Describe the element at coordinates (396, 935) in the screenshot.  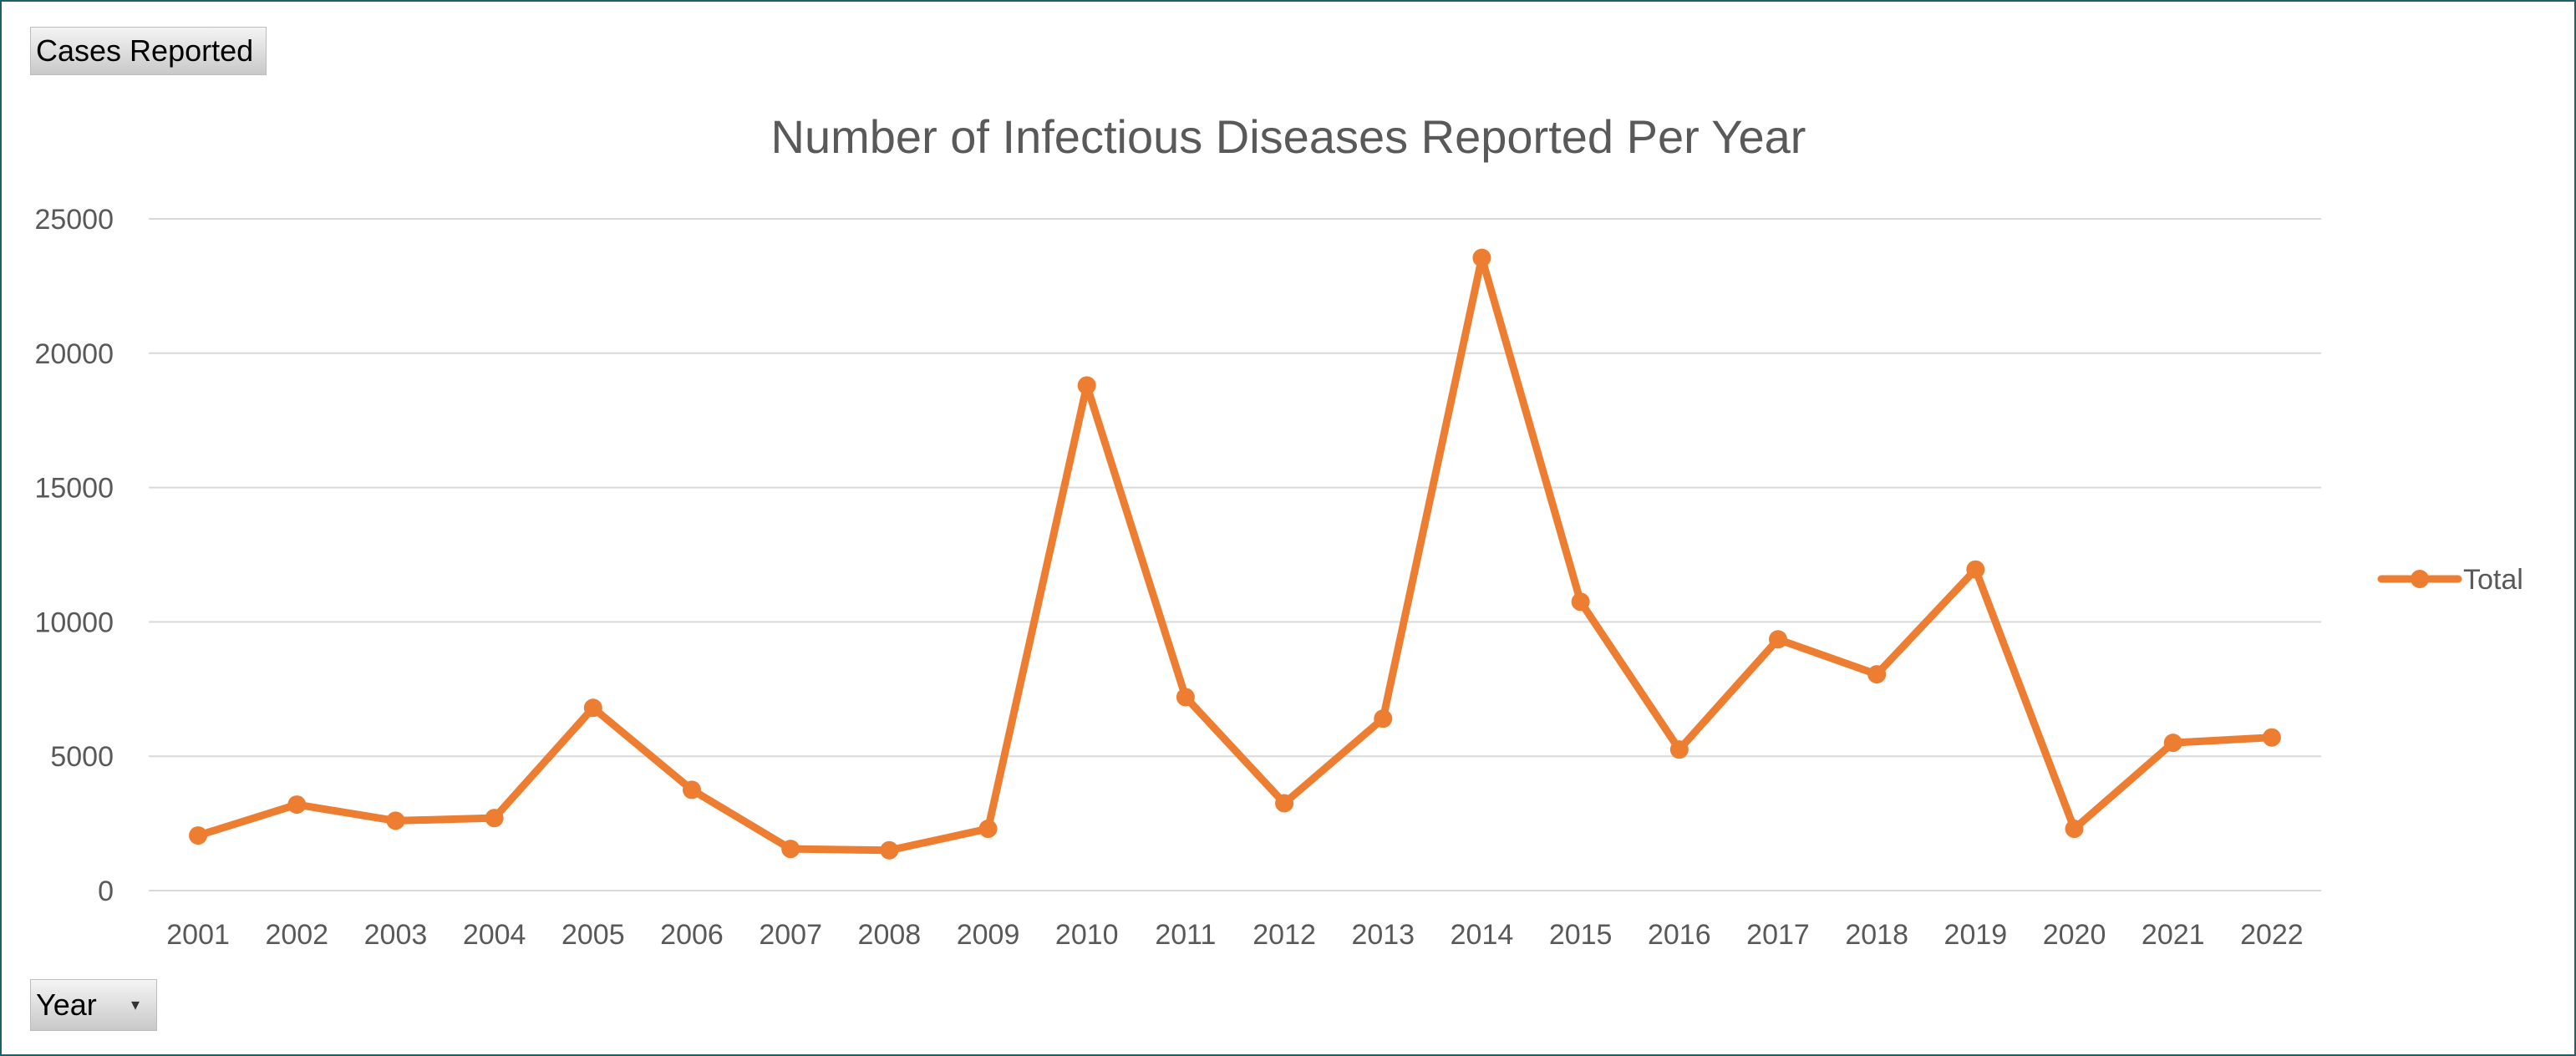
I see `x-tick-label: 2003` at that location.